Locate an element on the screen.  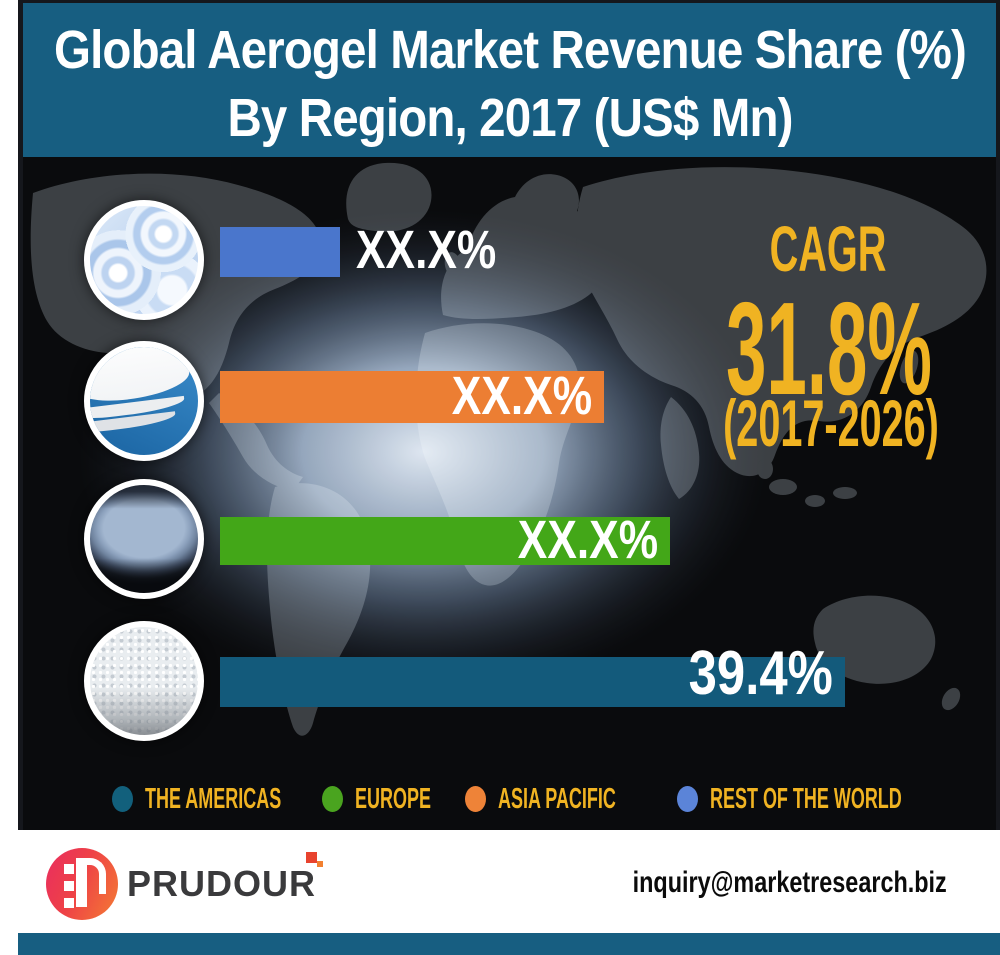
brand-name: PRUDOUR is located at coordinates (222, 883).